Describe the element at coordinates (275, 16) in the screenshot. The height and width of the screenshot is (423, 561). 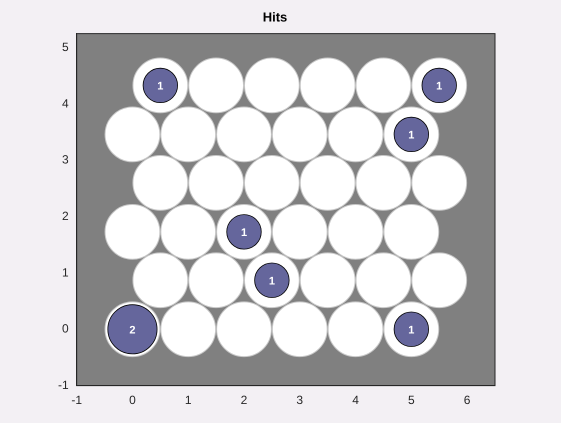
I see `chart-title: Hits` at that location.